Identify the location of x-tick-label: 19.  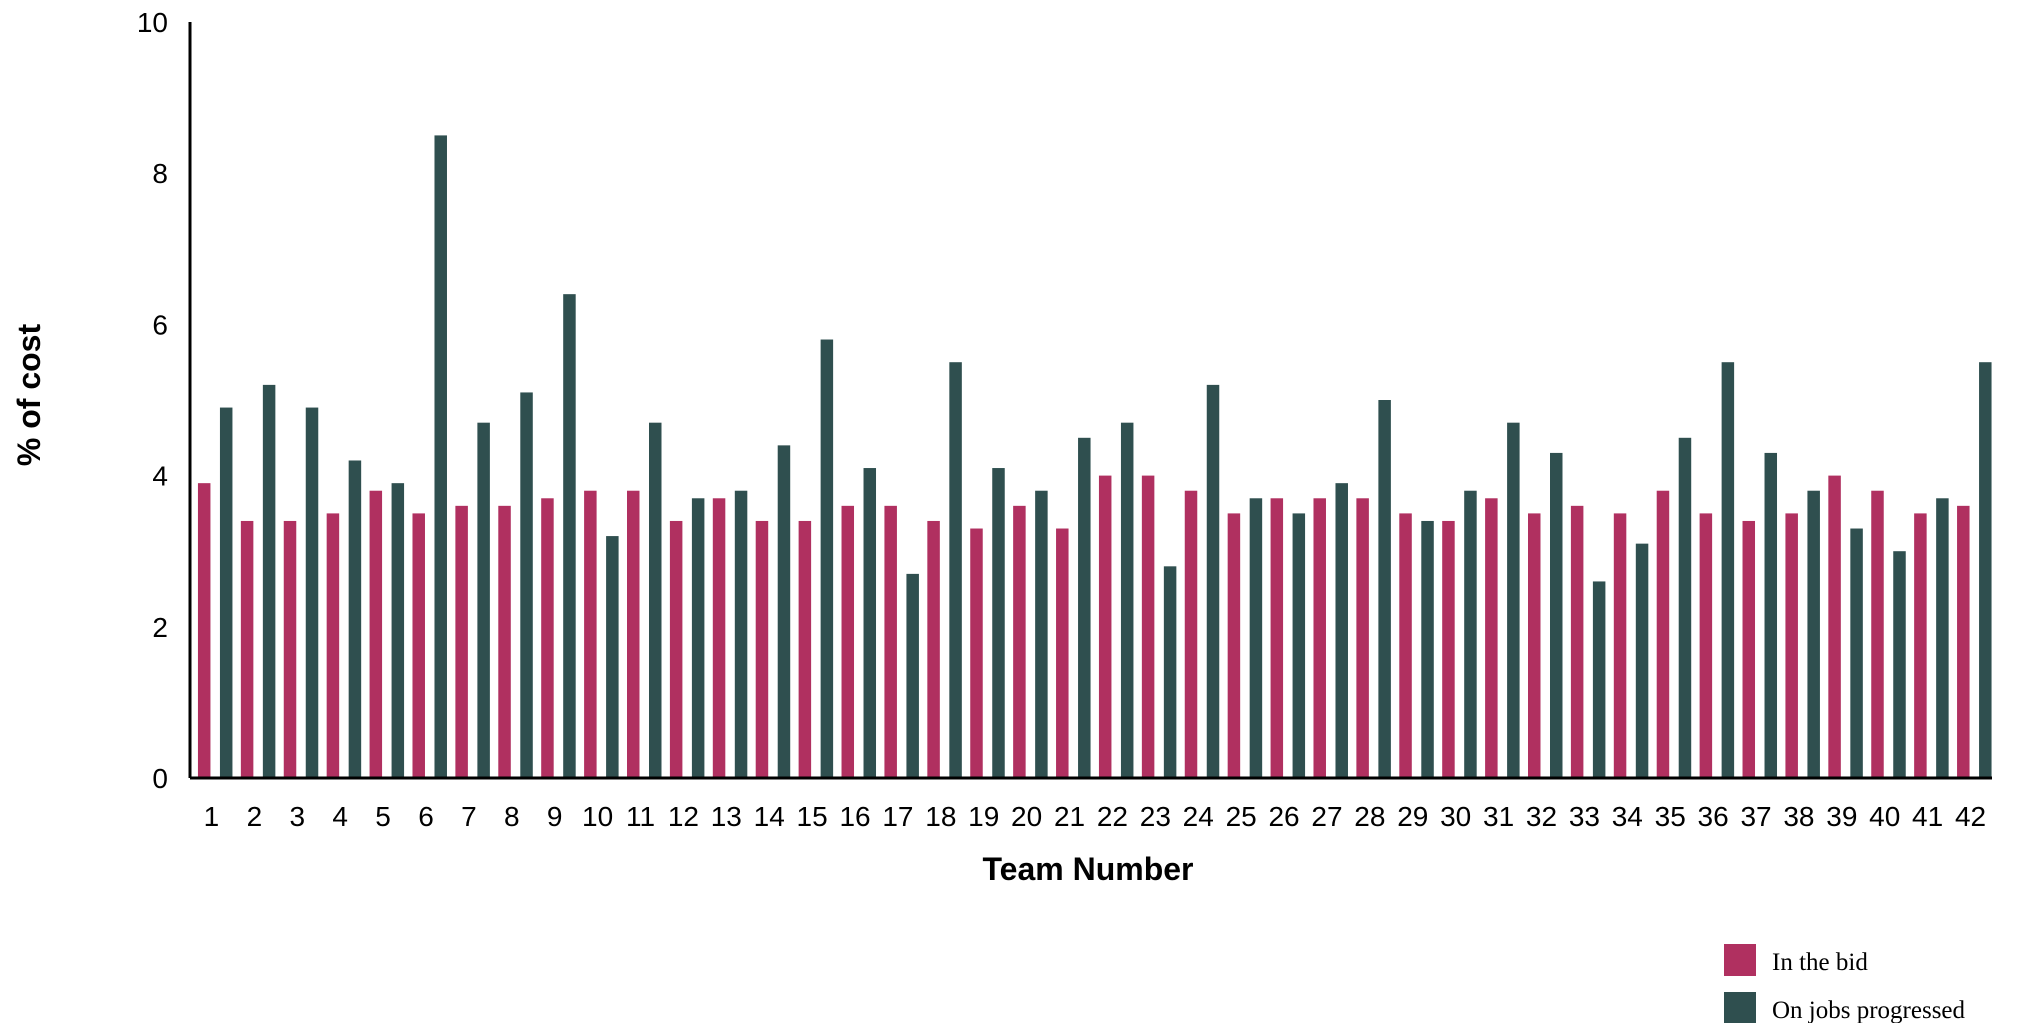
(983, 816).